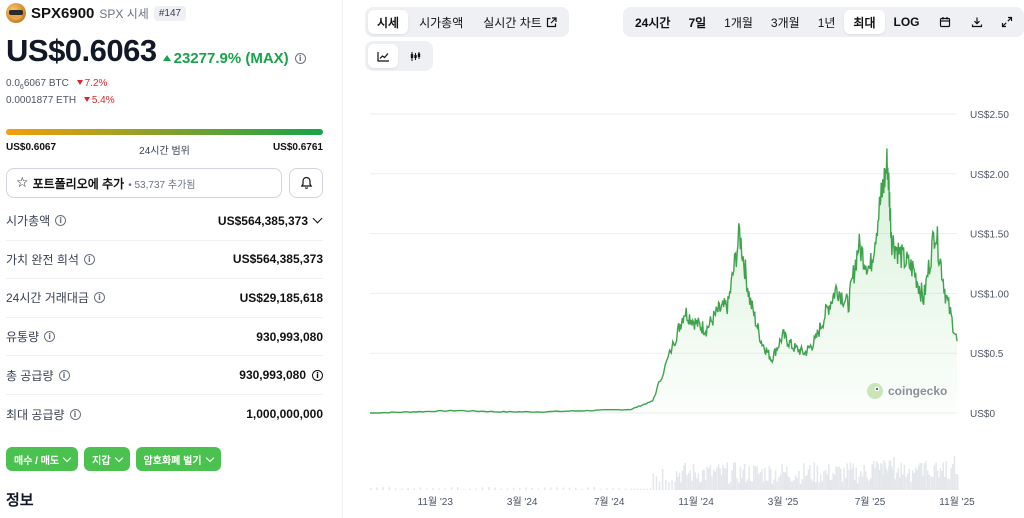  Describe the element at coordinates (864, 22) in the screenshot. I see `tab-max: 최대` at that location.